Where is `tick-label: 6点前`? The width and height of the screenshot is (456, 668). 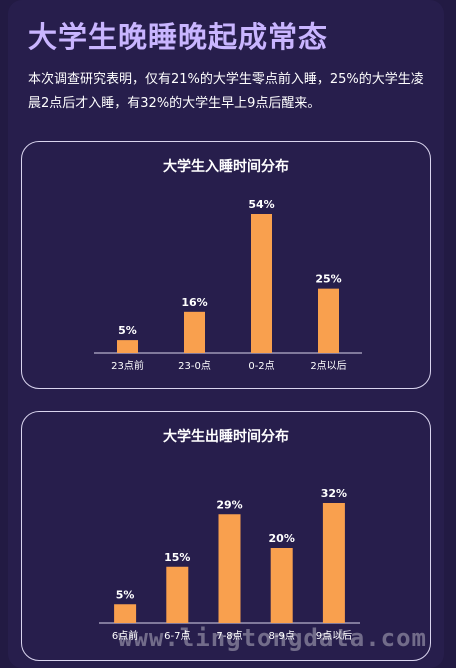 tick-label: 6点前 is located at coordinates (125, 635).